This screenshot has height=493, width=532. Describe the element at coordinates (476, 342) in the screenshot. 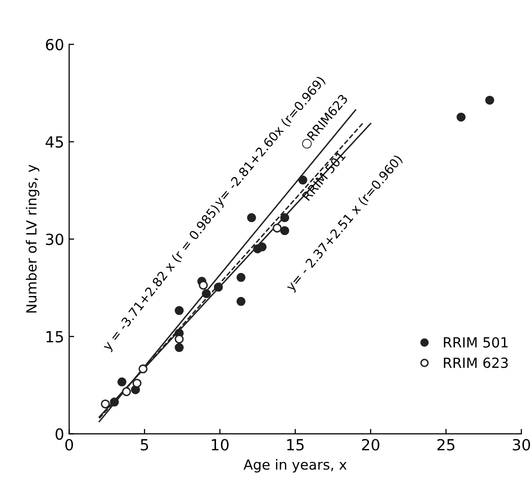

I see `legend-label: RRIM 501` at that location.